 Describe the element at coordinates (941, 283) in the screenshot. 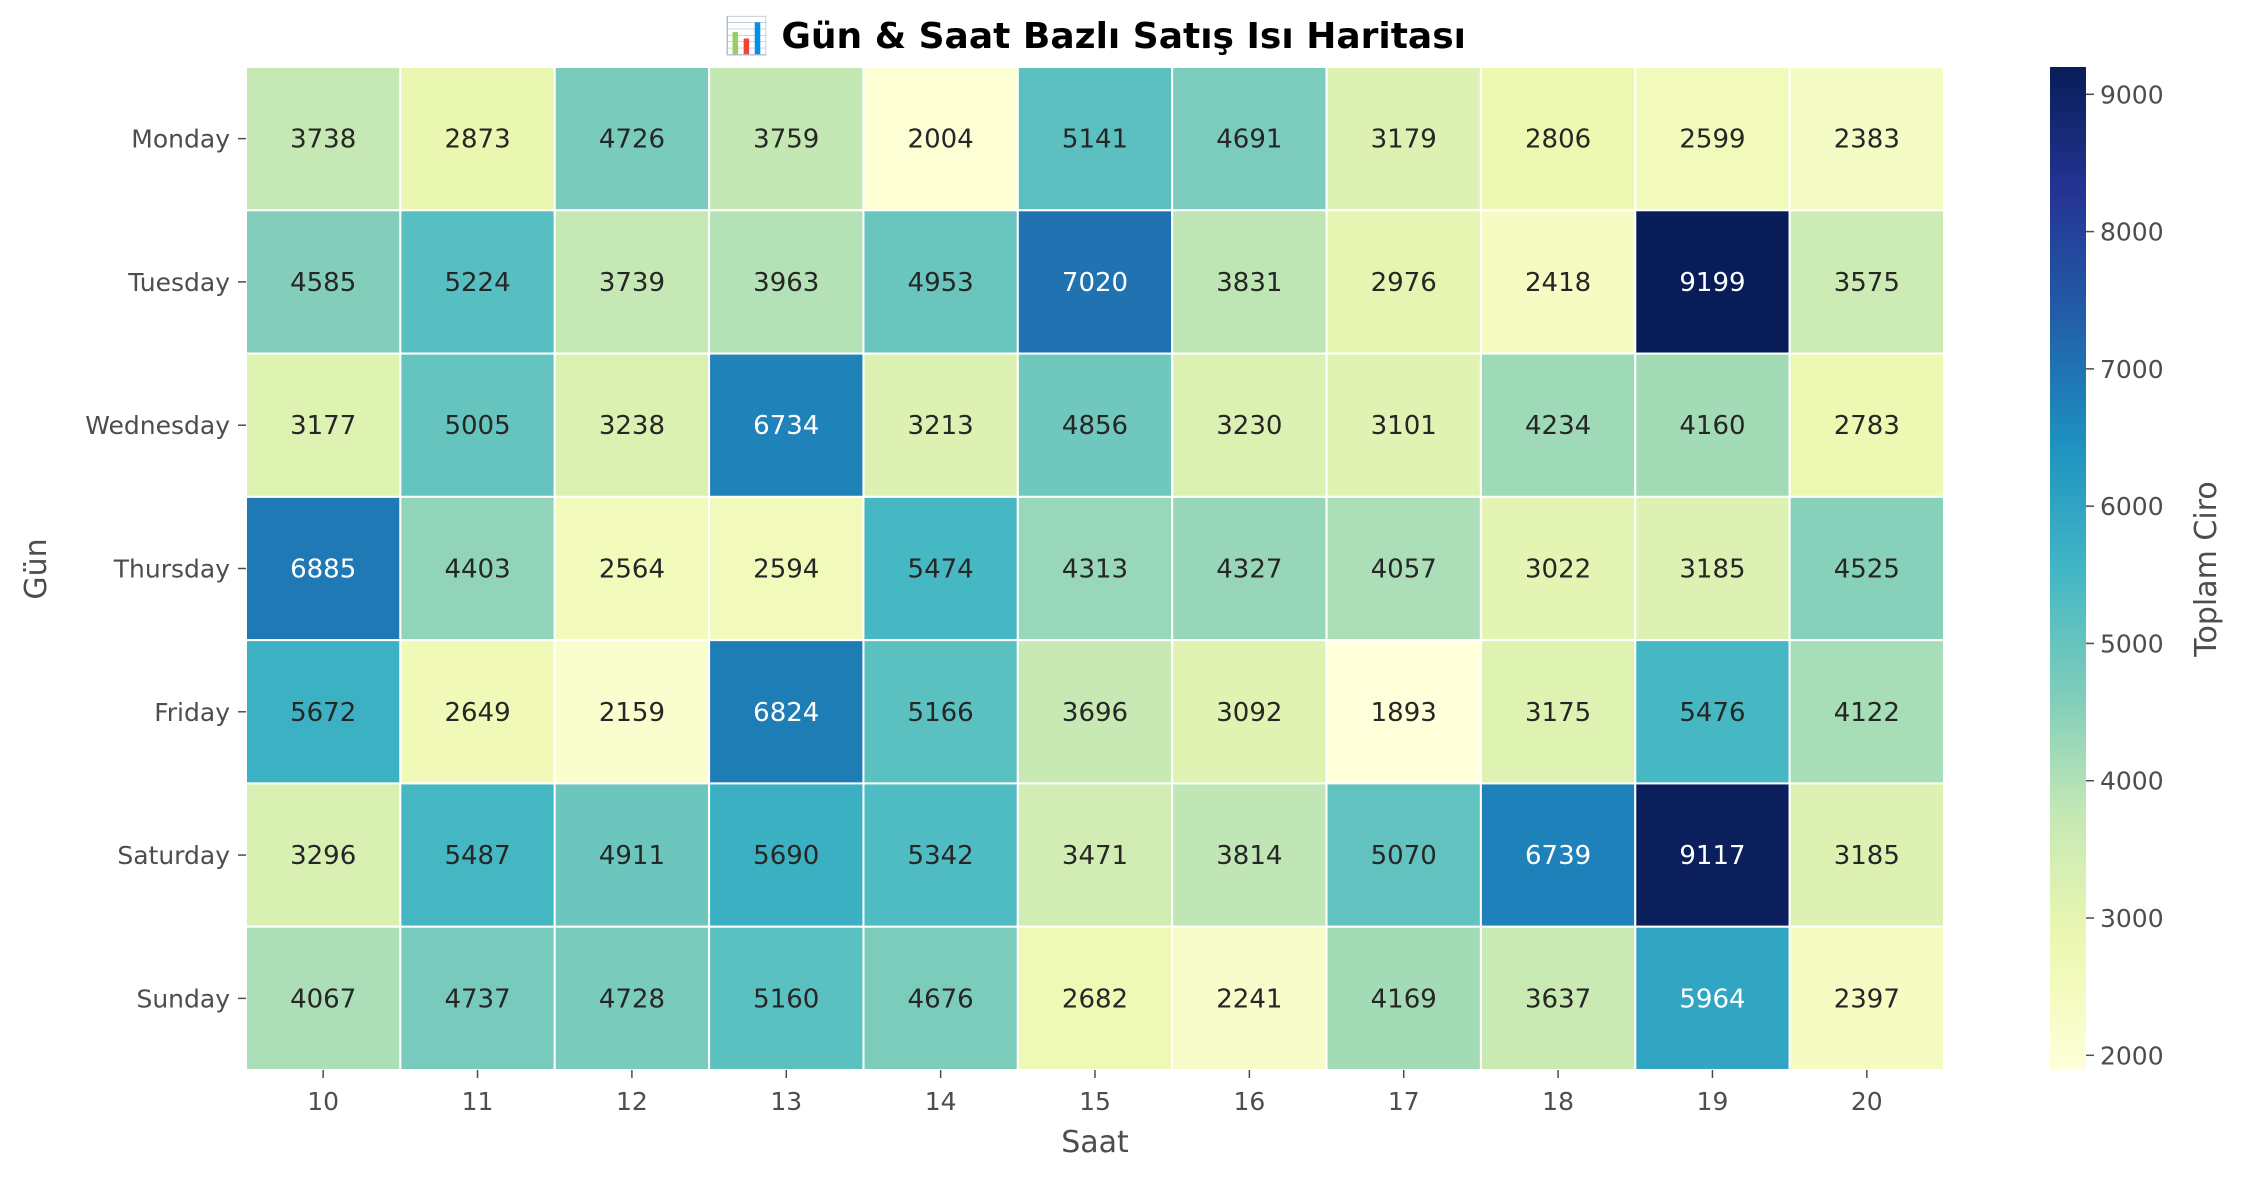

I see `cell-value-label: 4953` at that location.